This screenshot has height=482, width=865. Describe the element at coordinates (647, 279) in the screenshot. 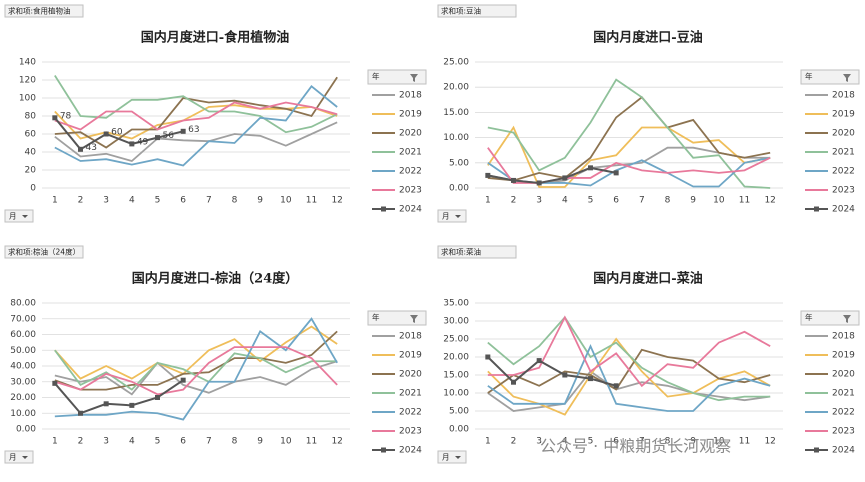

I see `chart-title: 国内月度进口-菜油` at that location.